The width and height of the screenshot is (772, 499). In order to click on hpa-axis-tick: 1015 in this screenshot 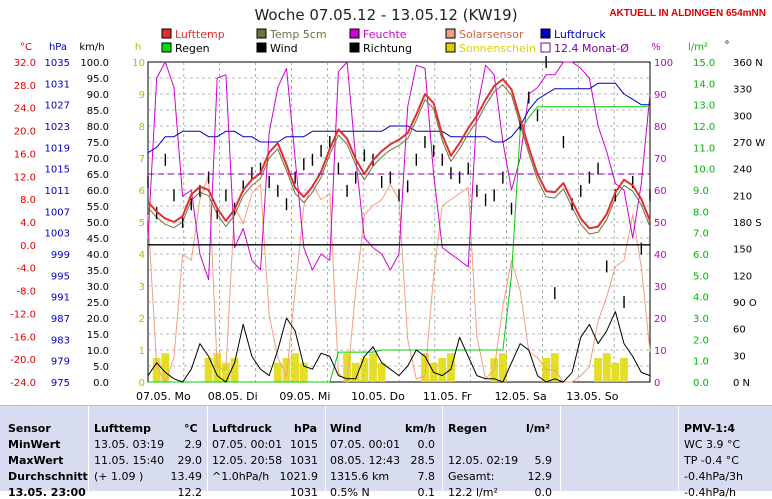, I will do `click(57, 170)`.